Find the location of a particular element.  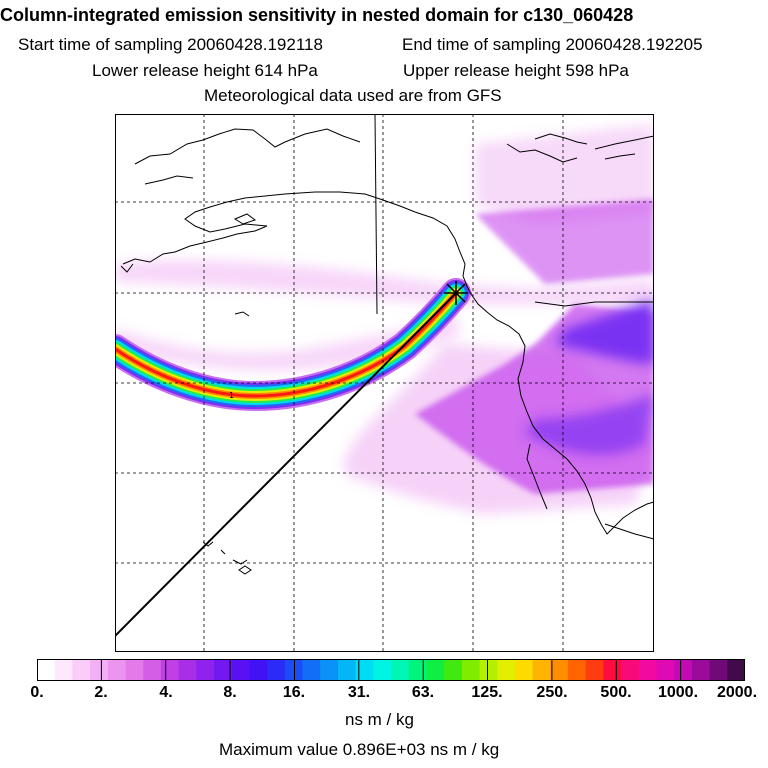

colorbar-tick: 4. is located at coordinates (166, 692).